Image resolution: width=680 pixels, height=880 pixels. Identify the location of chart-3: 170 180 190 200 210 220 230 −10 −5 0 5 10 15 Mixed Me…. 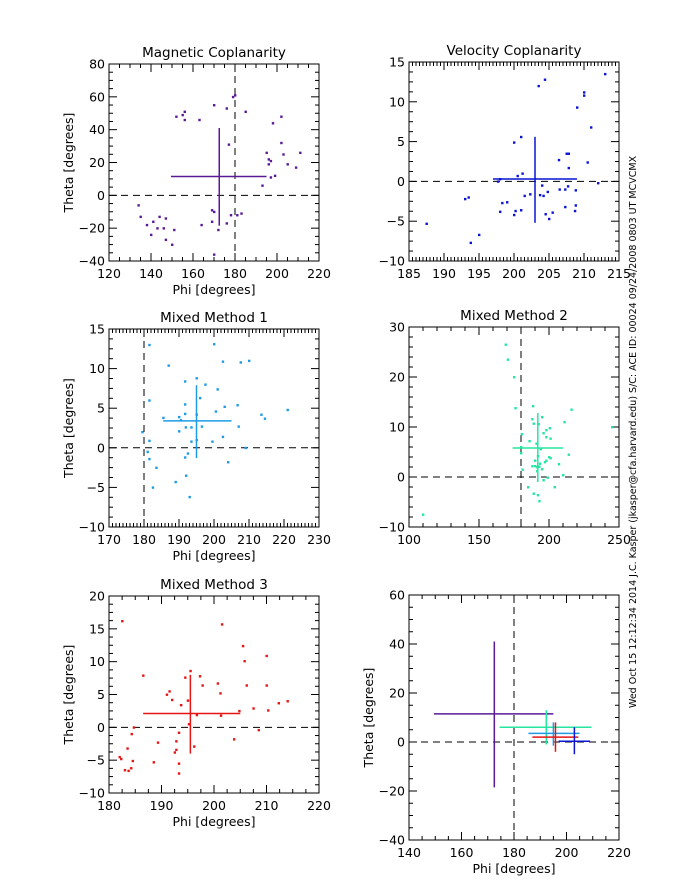
(196, 436).